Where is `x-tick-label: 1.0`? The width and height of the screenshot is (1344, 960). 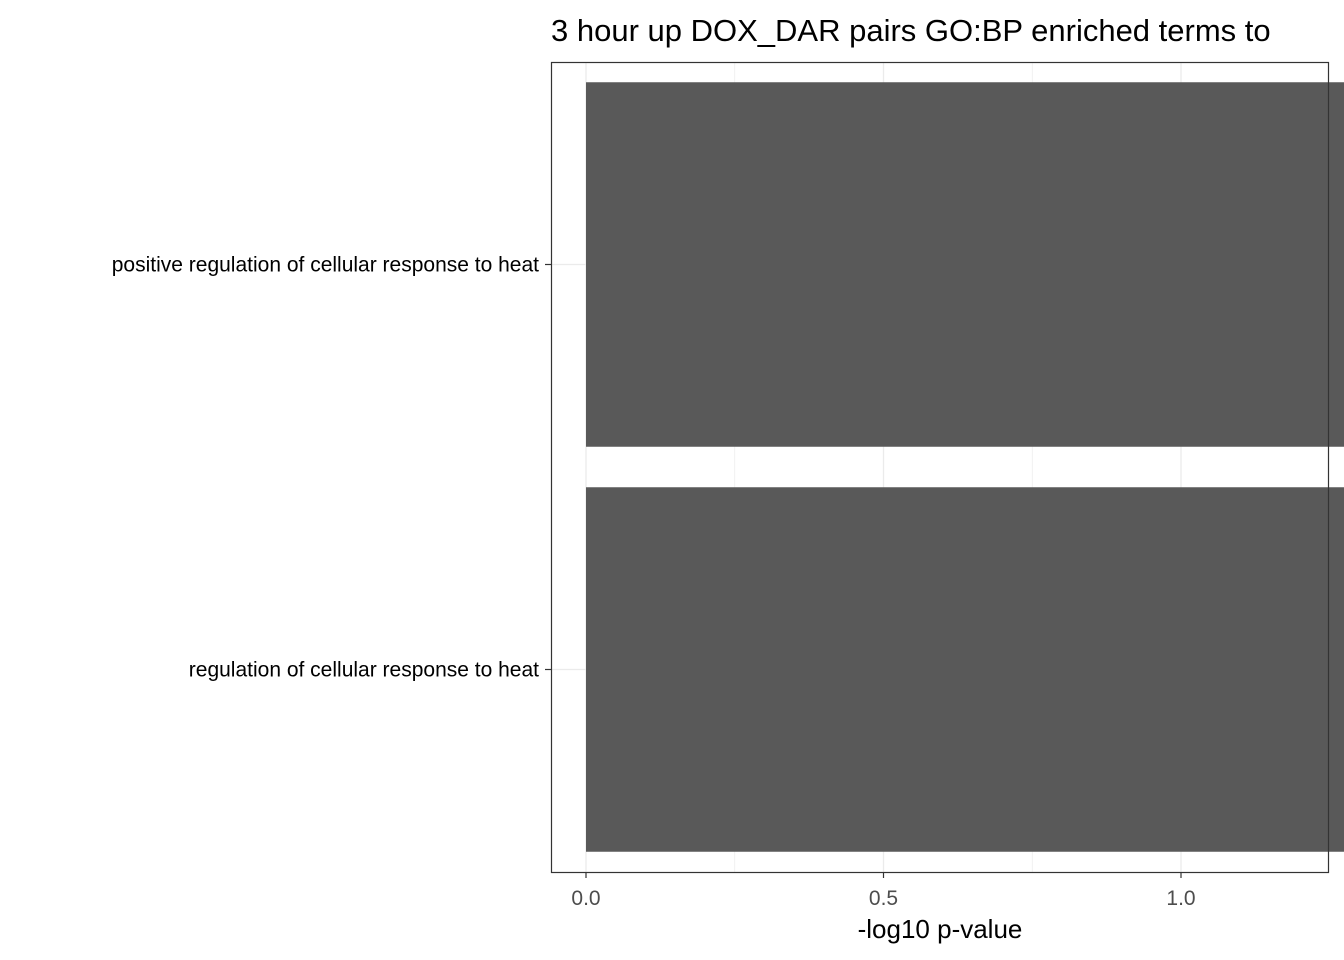
x-tick-label: 1.0 is located at coordinates (1180, 898).